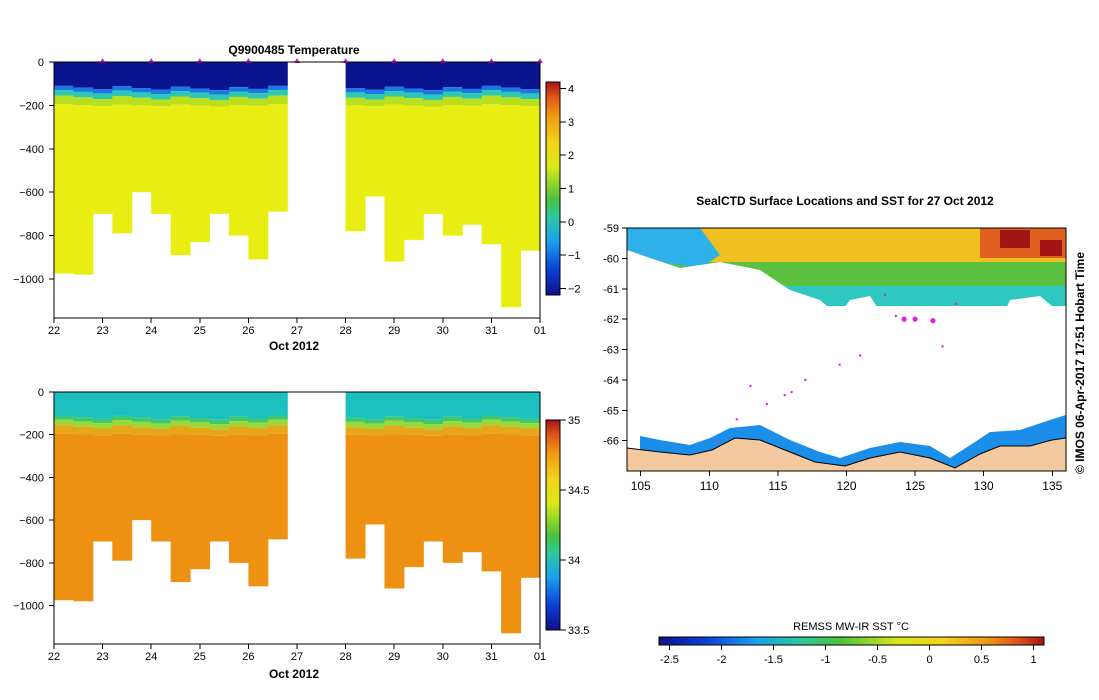  Describe the element at coordinates (297, 331) in the screenshot. I see `temperature-x-tick-label: 27` at that location.